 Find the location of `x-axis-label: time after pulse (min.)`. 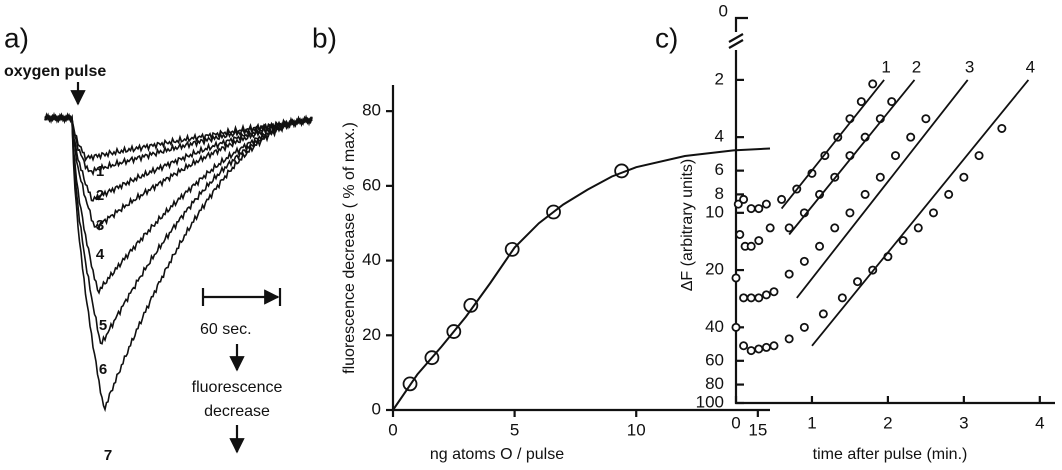

x-axis-label: time after pulse (min.) is located at coordinates (890, 454).